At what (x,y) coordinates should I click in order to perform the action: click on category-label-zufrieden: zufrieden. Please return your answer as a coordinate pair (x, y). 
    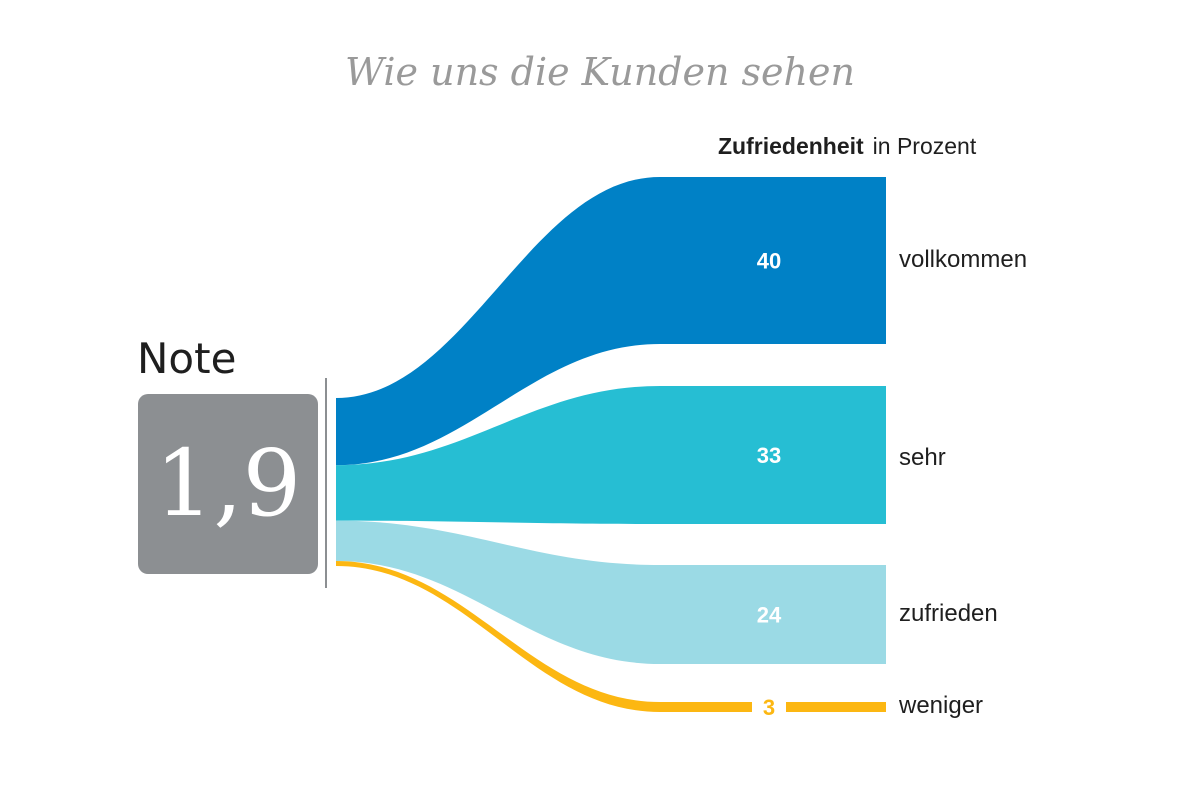
    Looking at the image, I should click on (948, 613).